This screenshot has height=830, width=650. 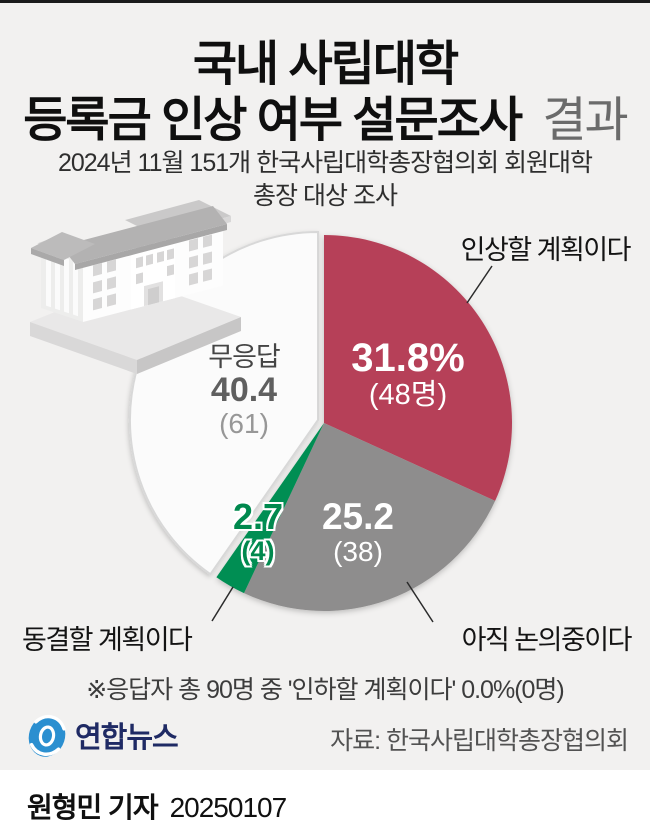 I want to click on source-credit: 자료: 한국사립대학총장협의회, so click(x=479, y=741).